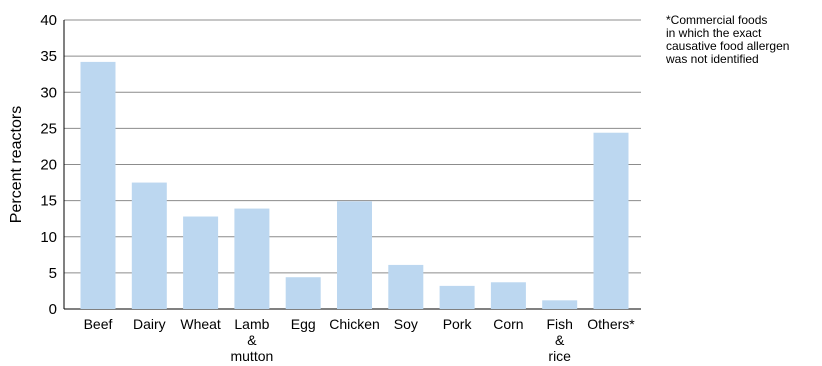 The image size is (822, 366). I want to click on x-tick-label: Wheat, so click(200, 324).